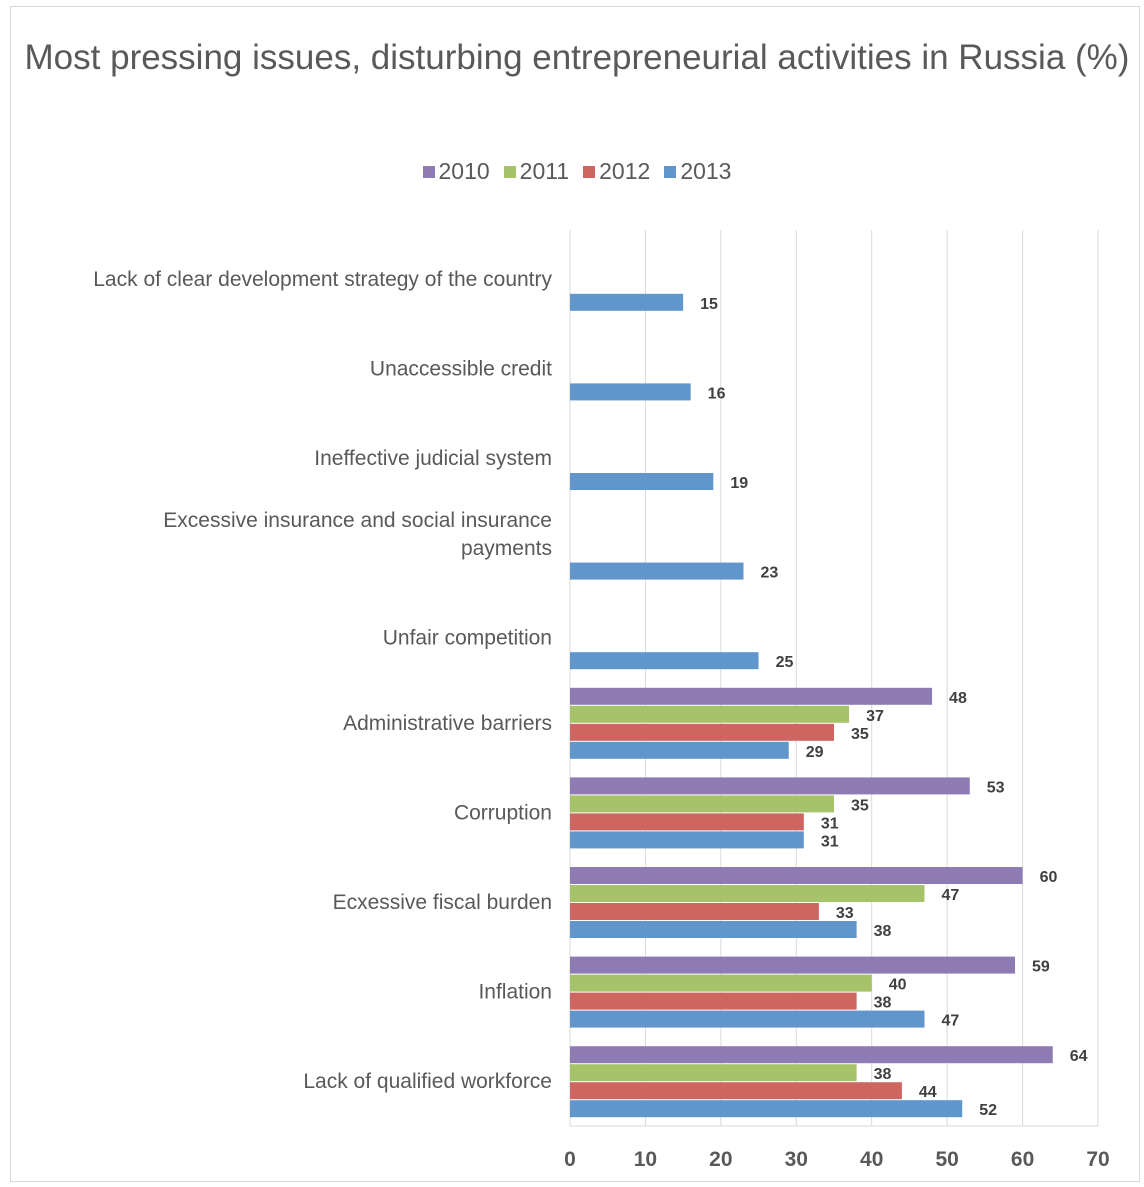 This screenshot has width=1144, height=1187. I want to click on legend-item-2012: 2012, so click(616, 171).